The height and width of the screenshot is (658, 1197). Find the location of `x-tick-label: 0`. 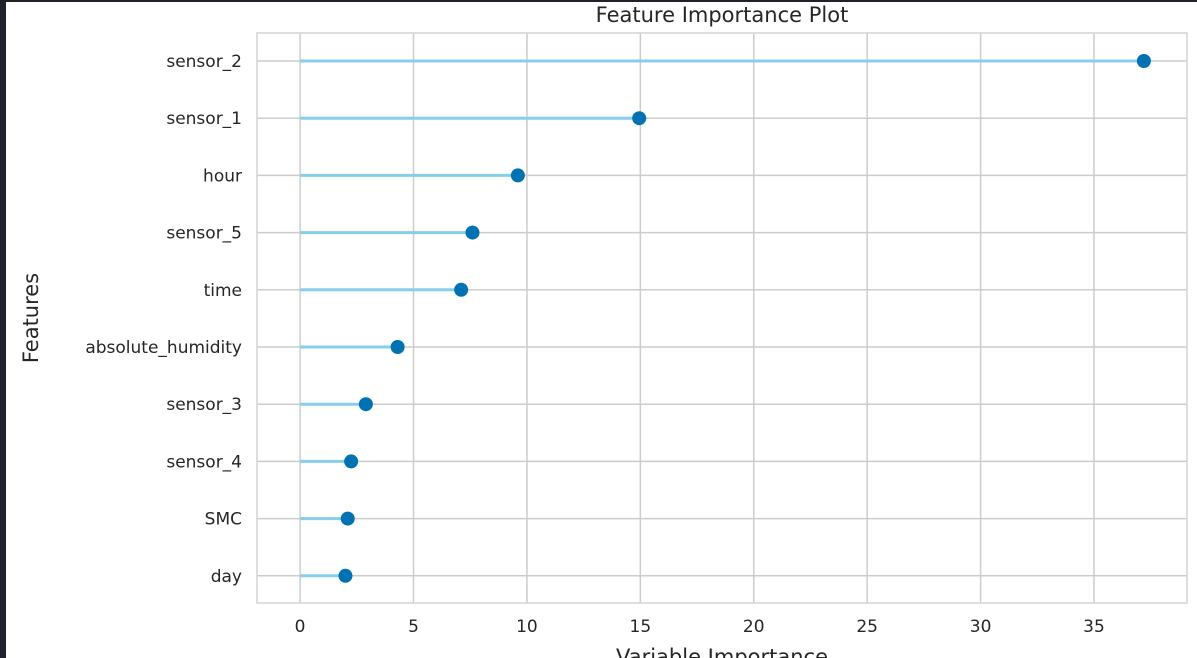

x-tick-label: 0 is located at coordinates (300, 627).